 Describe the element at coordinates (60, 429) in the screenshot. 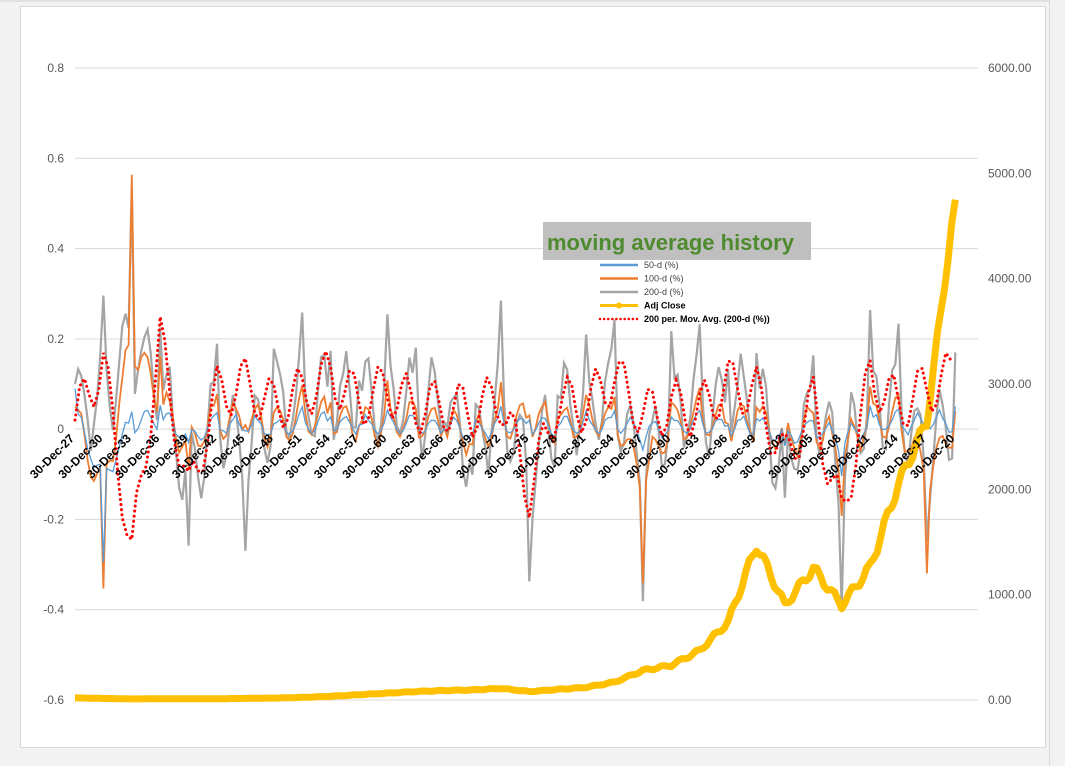

I see `y-tick-label: 0` at that location.